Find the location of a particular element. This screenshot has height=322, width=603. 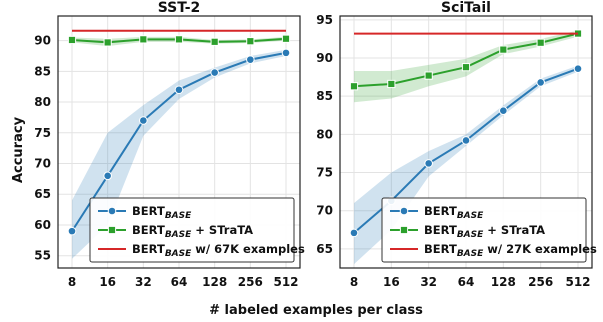

x-axis-label: # labeled examples per class is located at coordinates (316, 310).